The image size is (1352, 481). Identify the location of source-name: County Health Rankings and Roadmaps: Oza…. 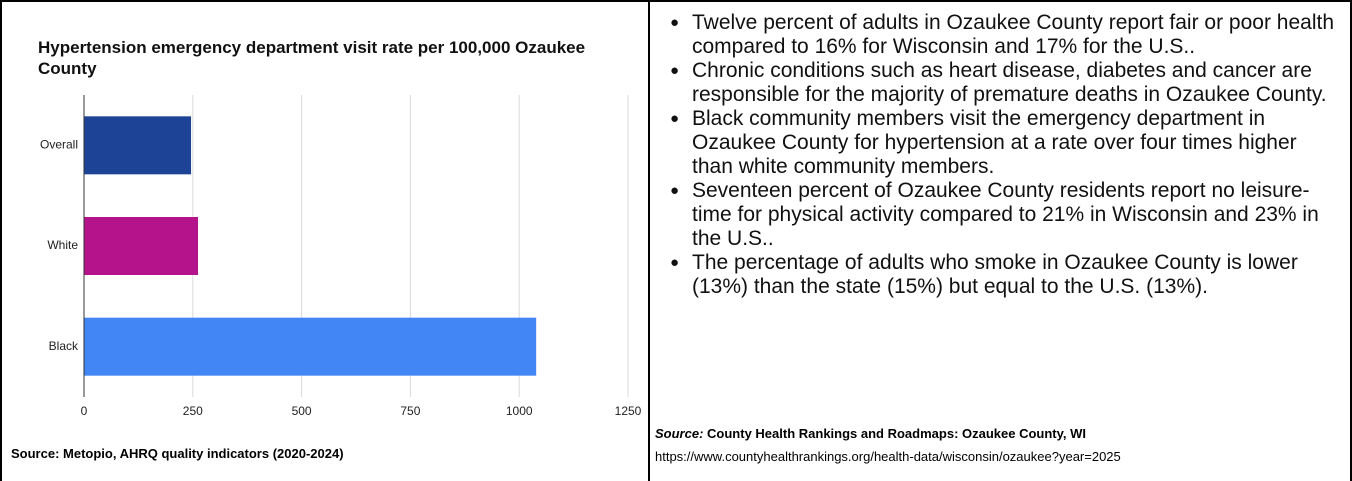
(896, 433).